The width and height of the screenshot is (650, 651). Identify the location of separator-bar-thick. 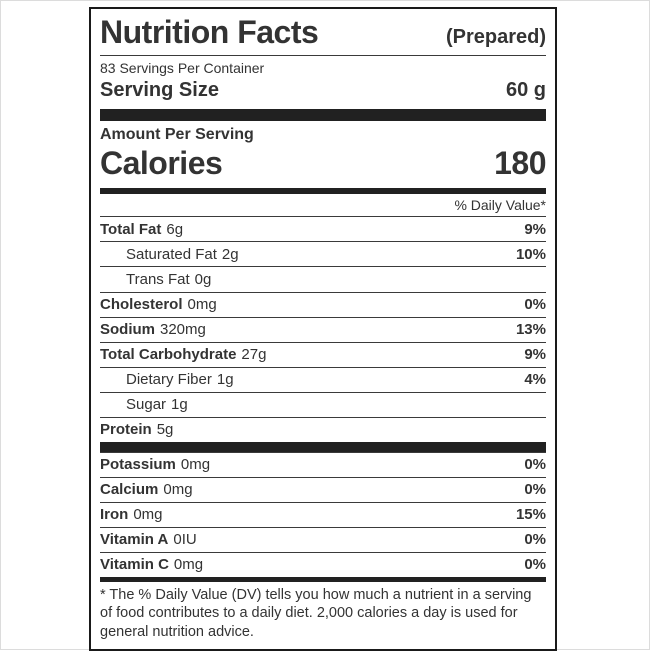
(323, 115).